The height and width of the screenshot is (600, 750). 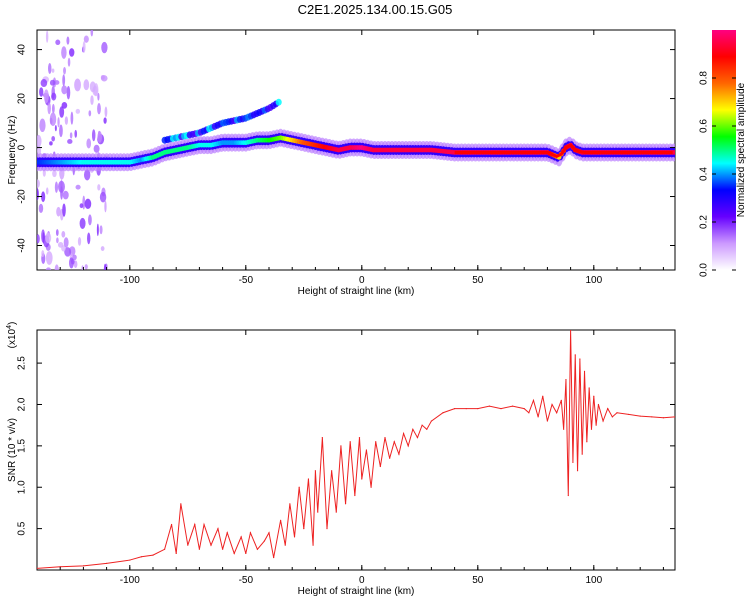 What do you see at coordinates (22, 528) in the screenshot?
I see `snr-y-tick-label: 0.5` at bounding box center [22, 528].